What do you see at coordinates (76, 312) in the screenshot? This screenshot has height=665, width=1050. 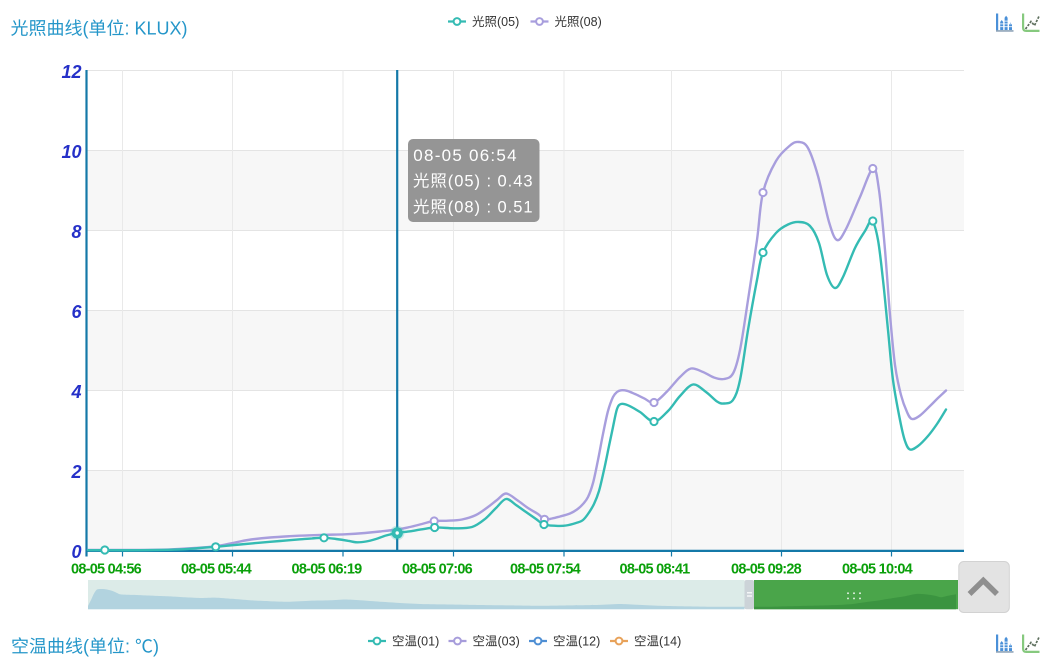 I see `svg-text: 6` at bounding box center [76, 312].